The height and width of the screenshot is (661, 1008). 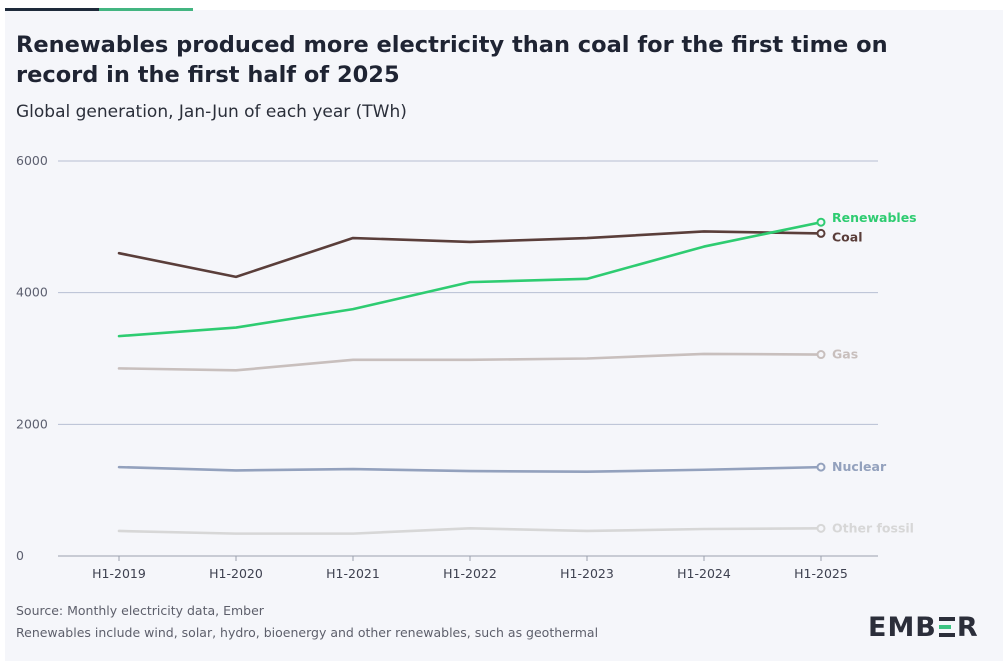 What do you see at coordinates (119, 573) in the screenshot?
I see `x-tick-label: H1-2019` at bounding box center [119, 573].